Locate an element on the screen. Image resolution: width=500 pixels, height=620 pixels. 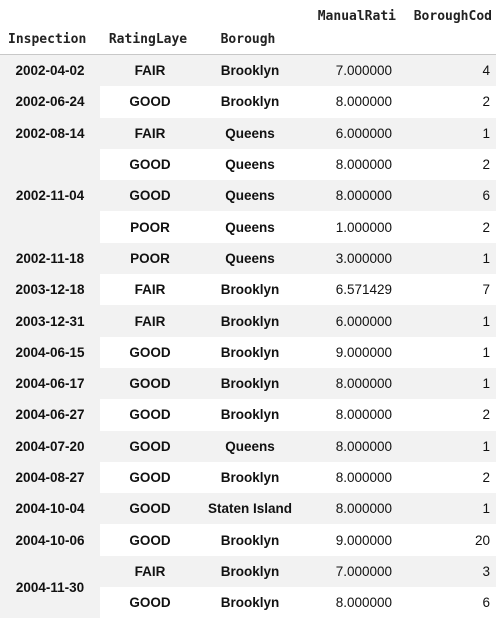
index-cell-inspection-date: 2004-06-15 is located at coordinates (50, 352).